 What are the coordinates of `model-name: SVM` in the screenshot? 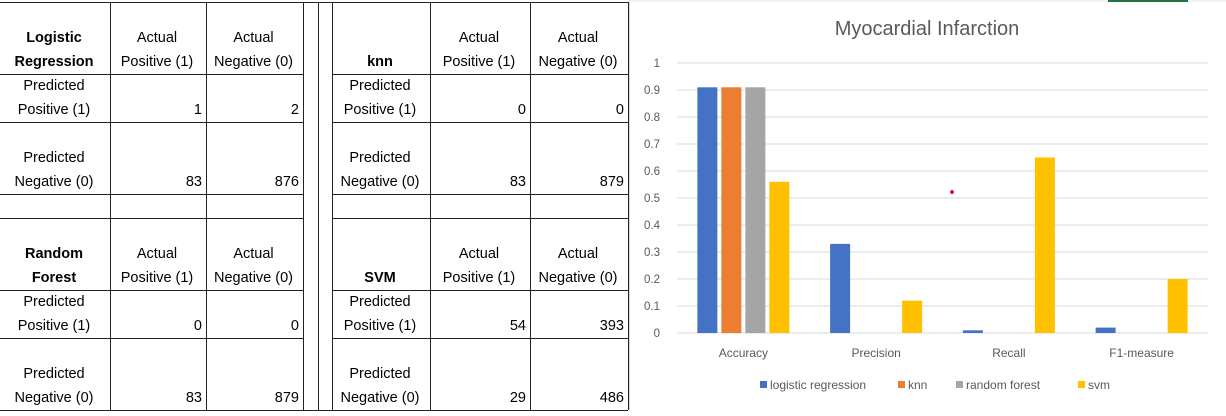 It's located at (380, 278).